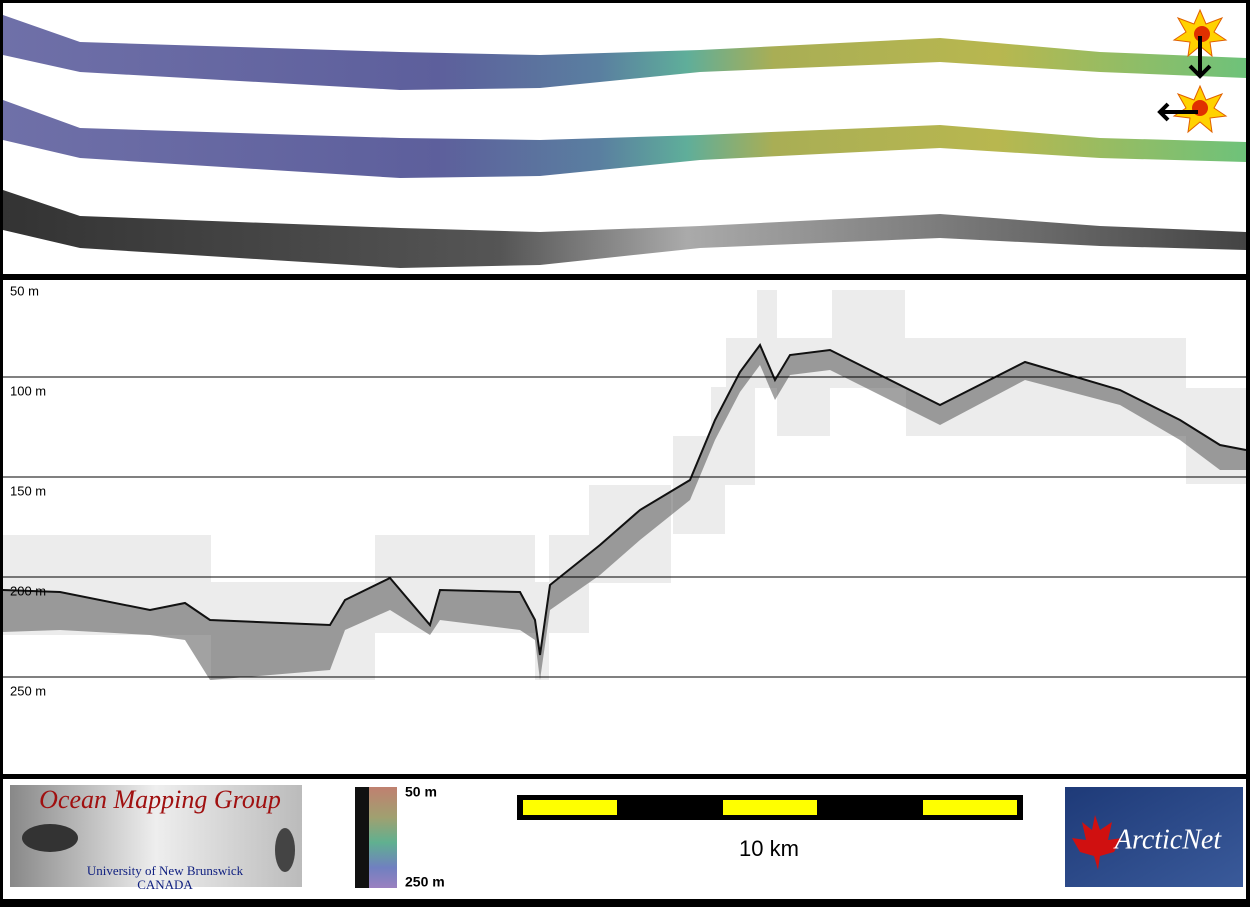 The image size is (1250, 907). I want to click on scale-bar-label: 10 km, so click(769, 848).